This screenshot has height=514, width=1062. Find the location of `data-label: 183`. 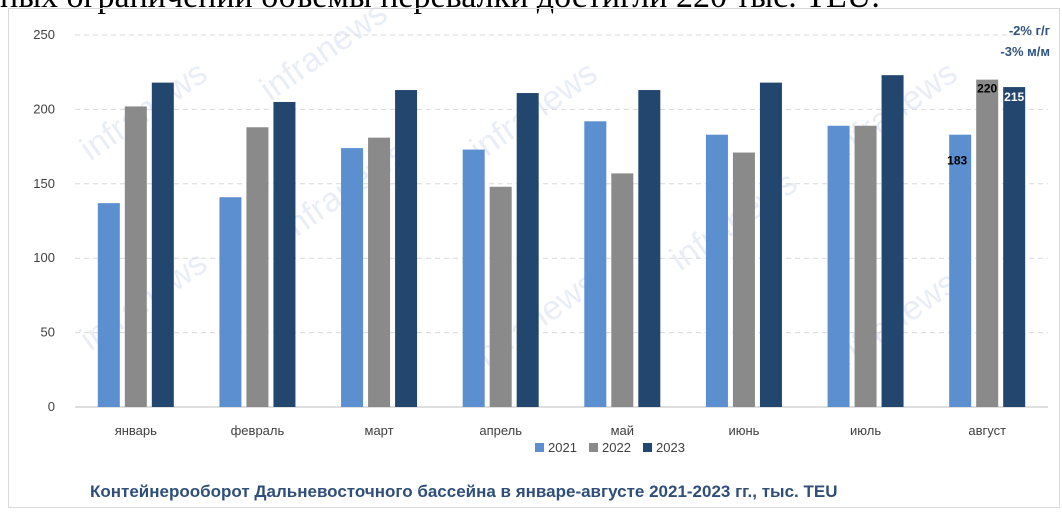

data-label: 183 is located at coordinates (957, 161).